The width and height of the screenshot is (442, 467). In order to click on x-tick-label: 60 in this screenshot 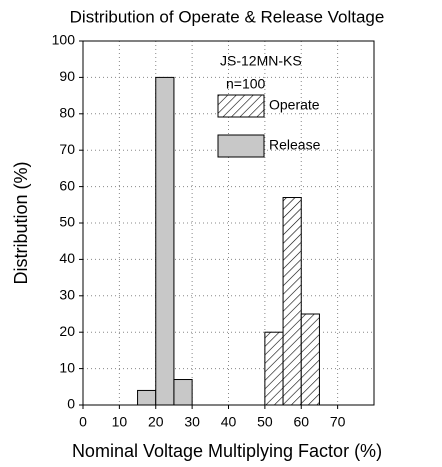, I will do `click(301, 422)`.